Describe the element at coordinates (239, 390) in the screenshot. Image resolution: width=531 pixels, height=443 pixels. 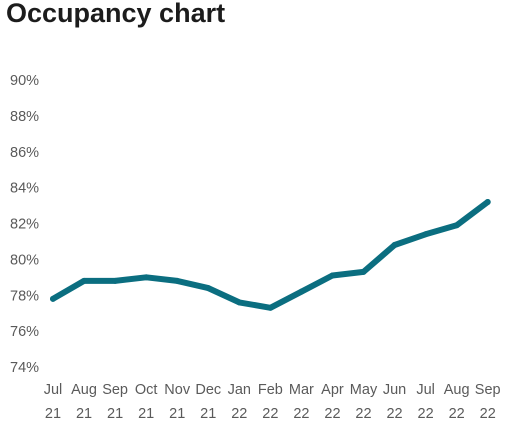
I see `x-tick-month-label: Jan` at that location.